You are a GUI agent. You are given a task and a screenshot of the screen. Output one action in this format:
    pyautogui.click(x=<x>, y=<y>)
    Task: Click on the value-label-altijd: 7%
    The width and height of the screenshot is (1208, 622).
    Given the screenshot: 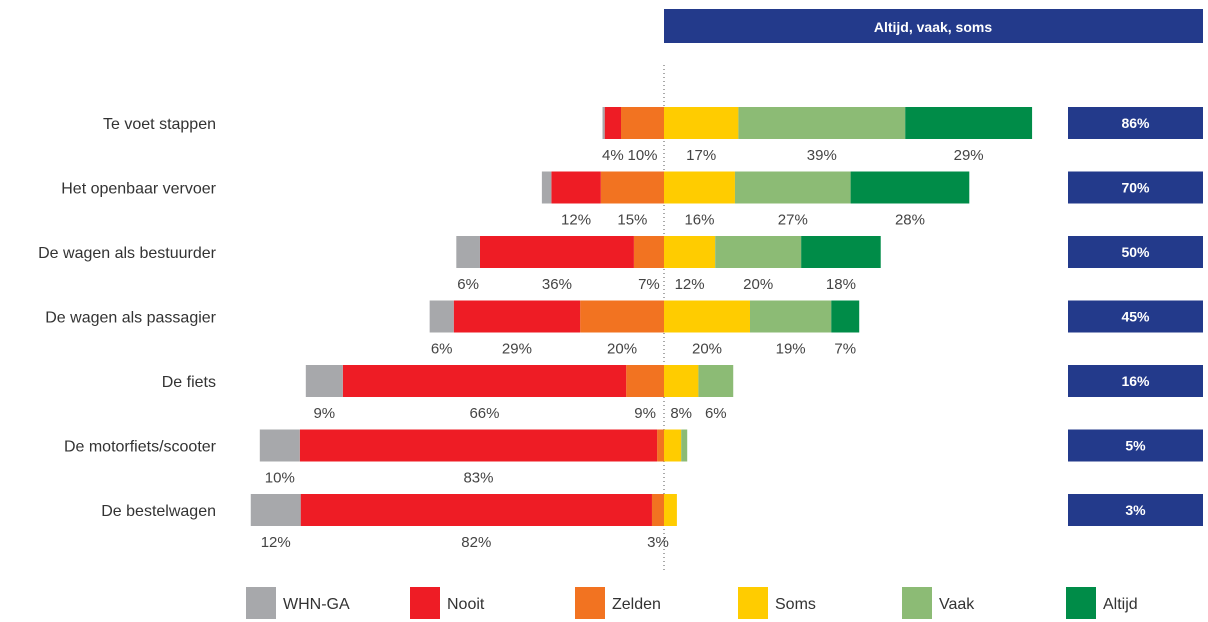 What is the action you would take?
    pyautogui.click(x=845, y=349)
    